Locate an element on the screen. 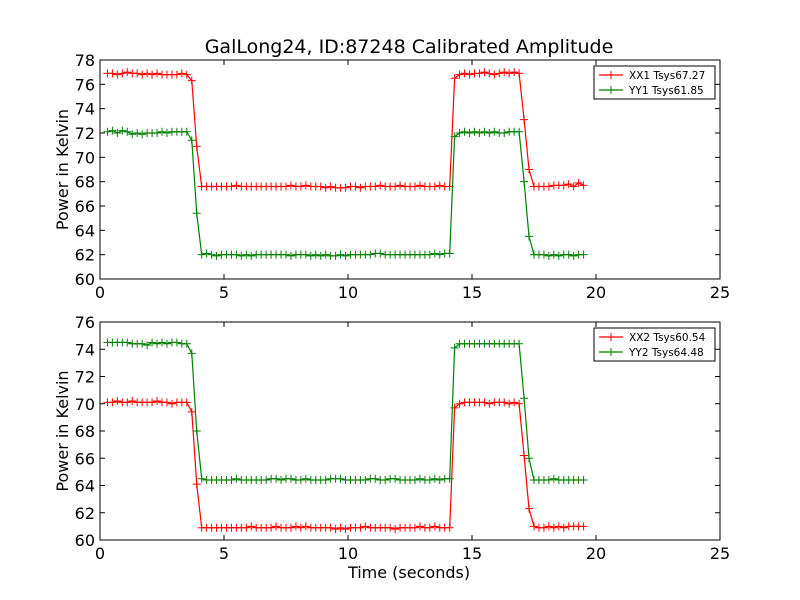  y-tick-label: 72 is located at coordinates (85, 377).